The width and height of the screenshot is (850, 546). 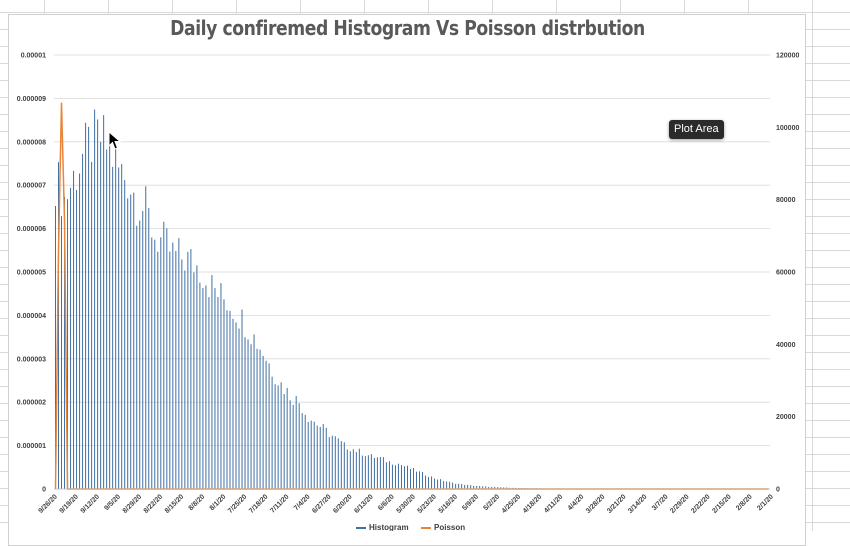 What do you see at coordinates (238, 504) in the screenshot?
I see `x-tick-label: 7/25/20` at bounding box center [238, 504].